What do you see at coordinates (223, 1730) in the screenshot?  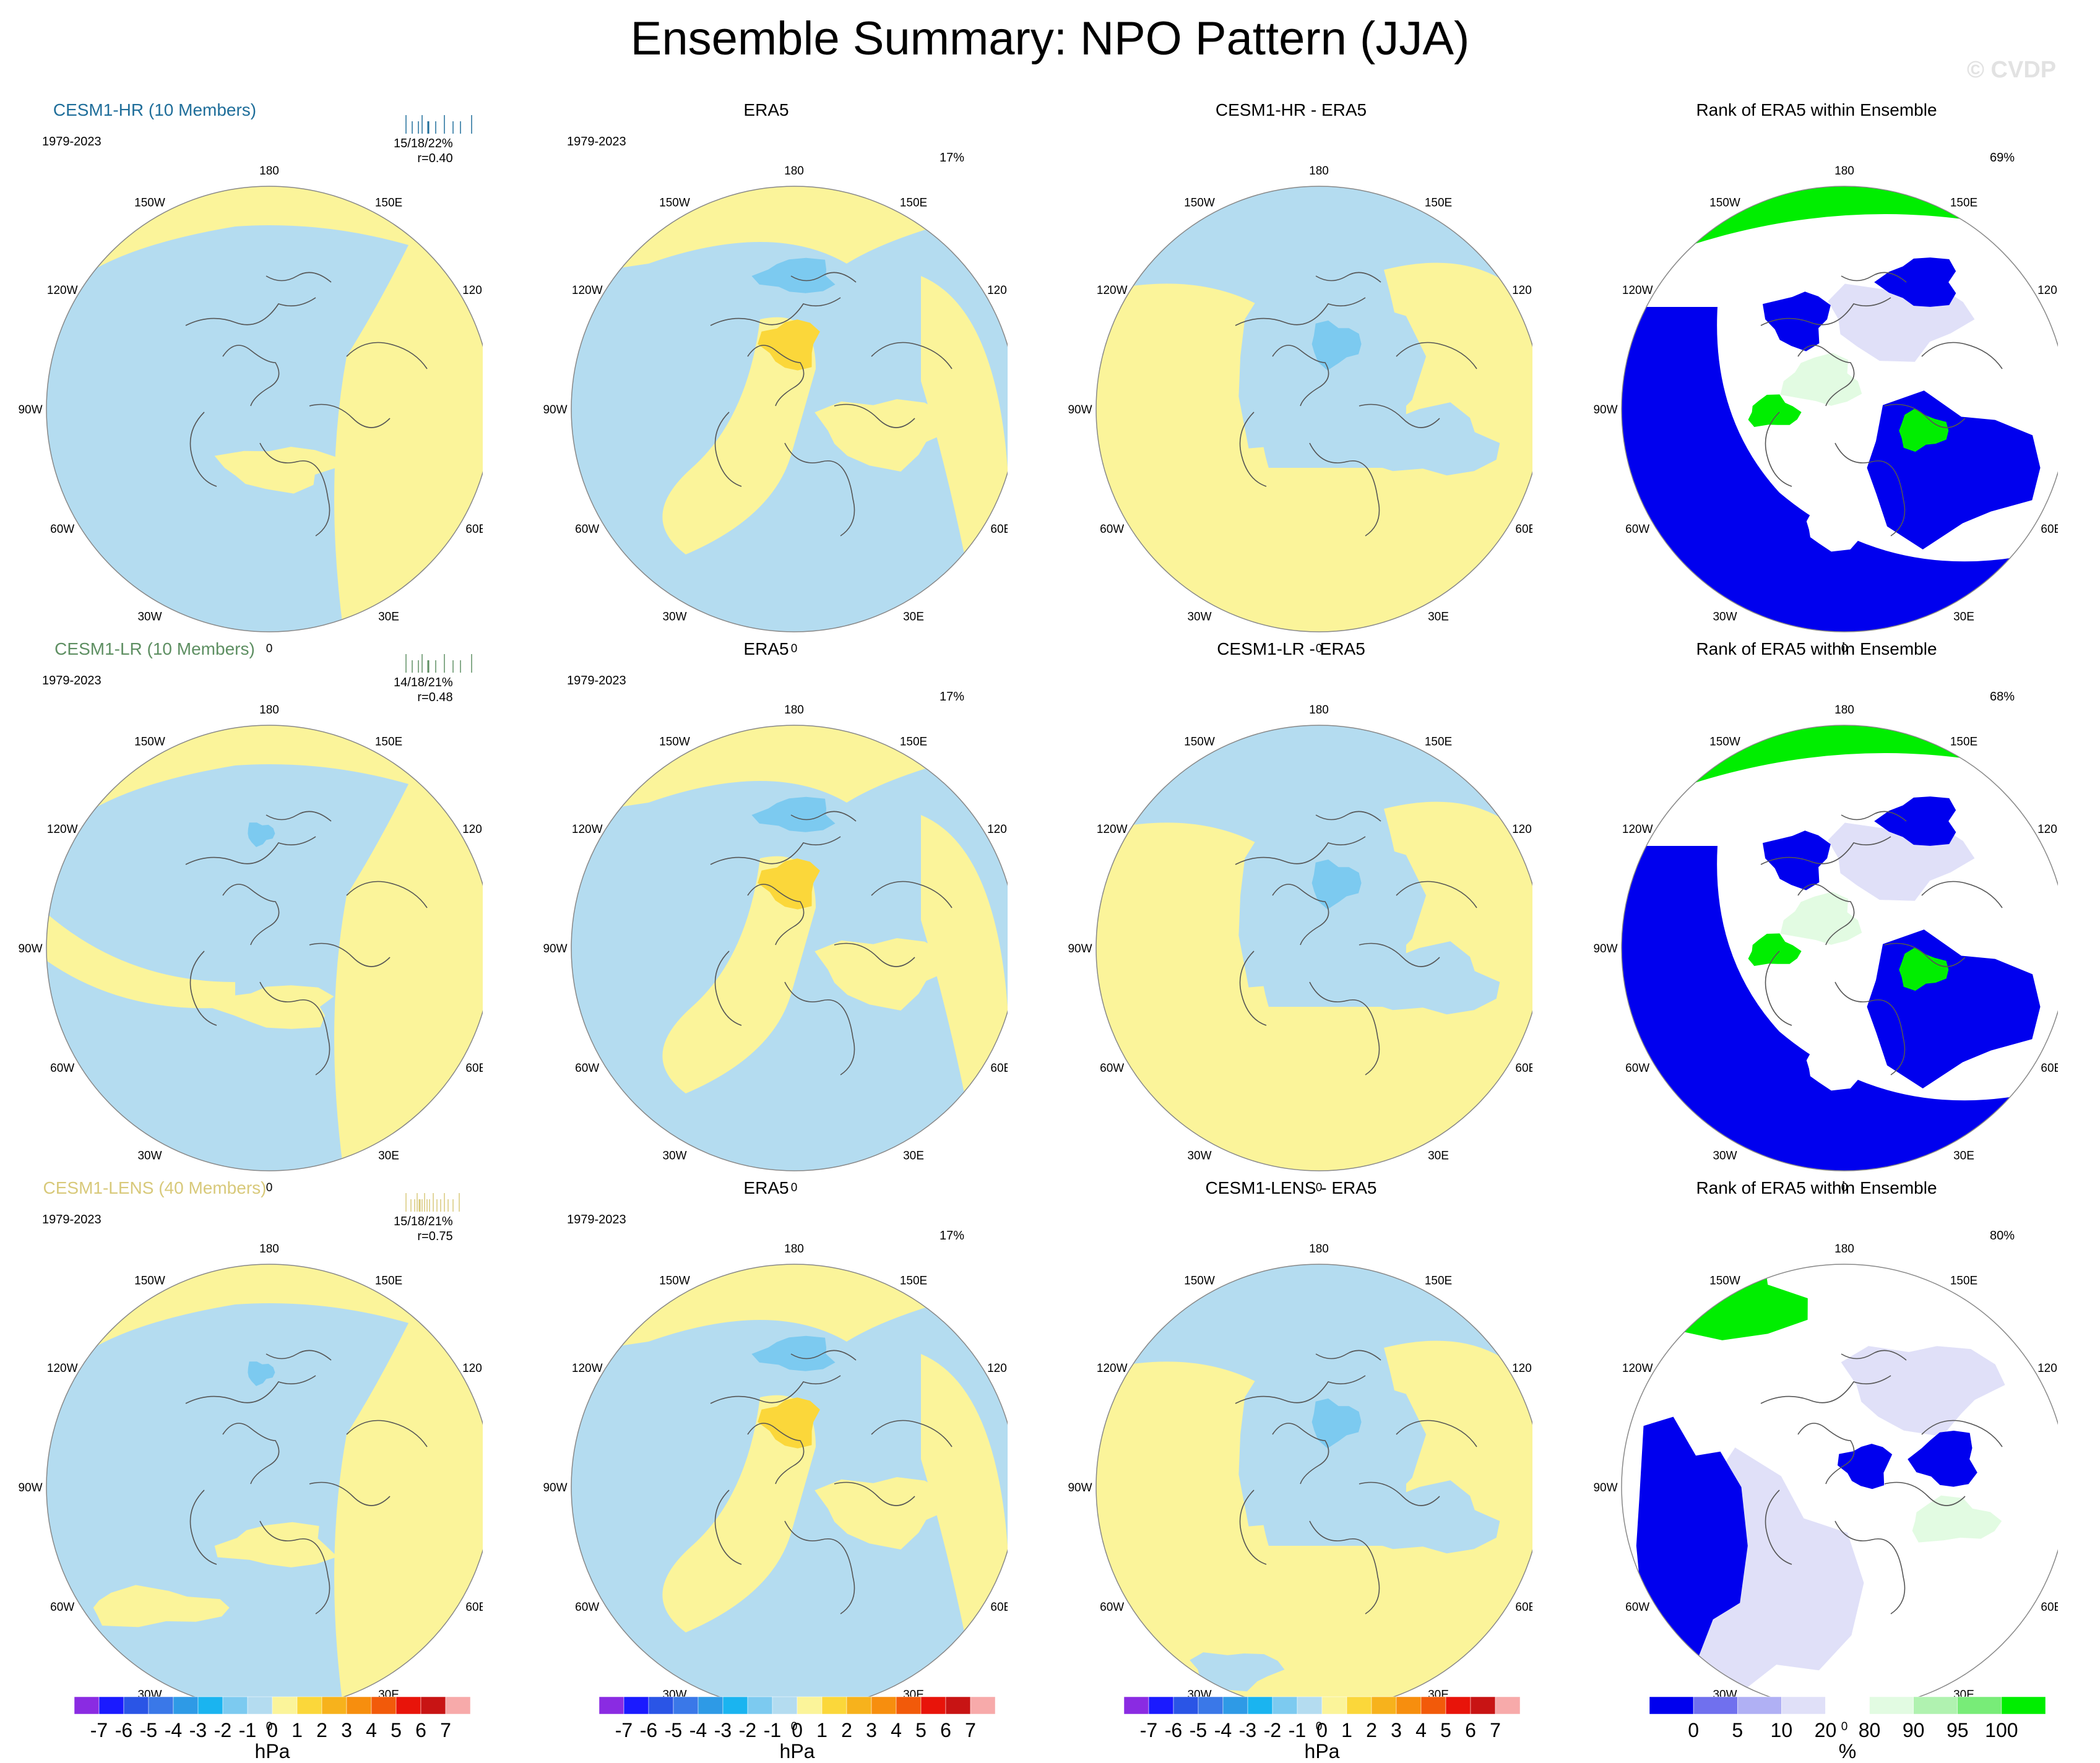 I see `colorbar-tick: -2` at bounding box center [223, 1730].